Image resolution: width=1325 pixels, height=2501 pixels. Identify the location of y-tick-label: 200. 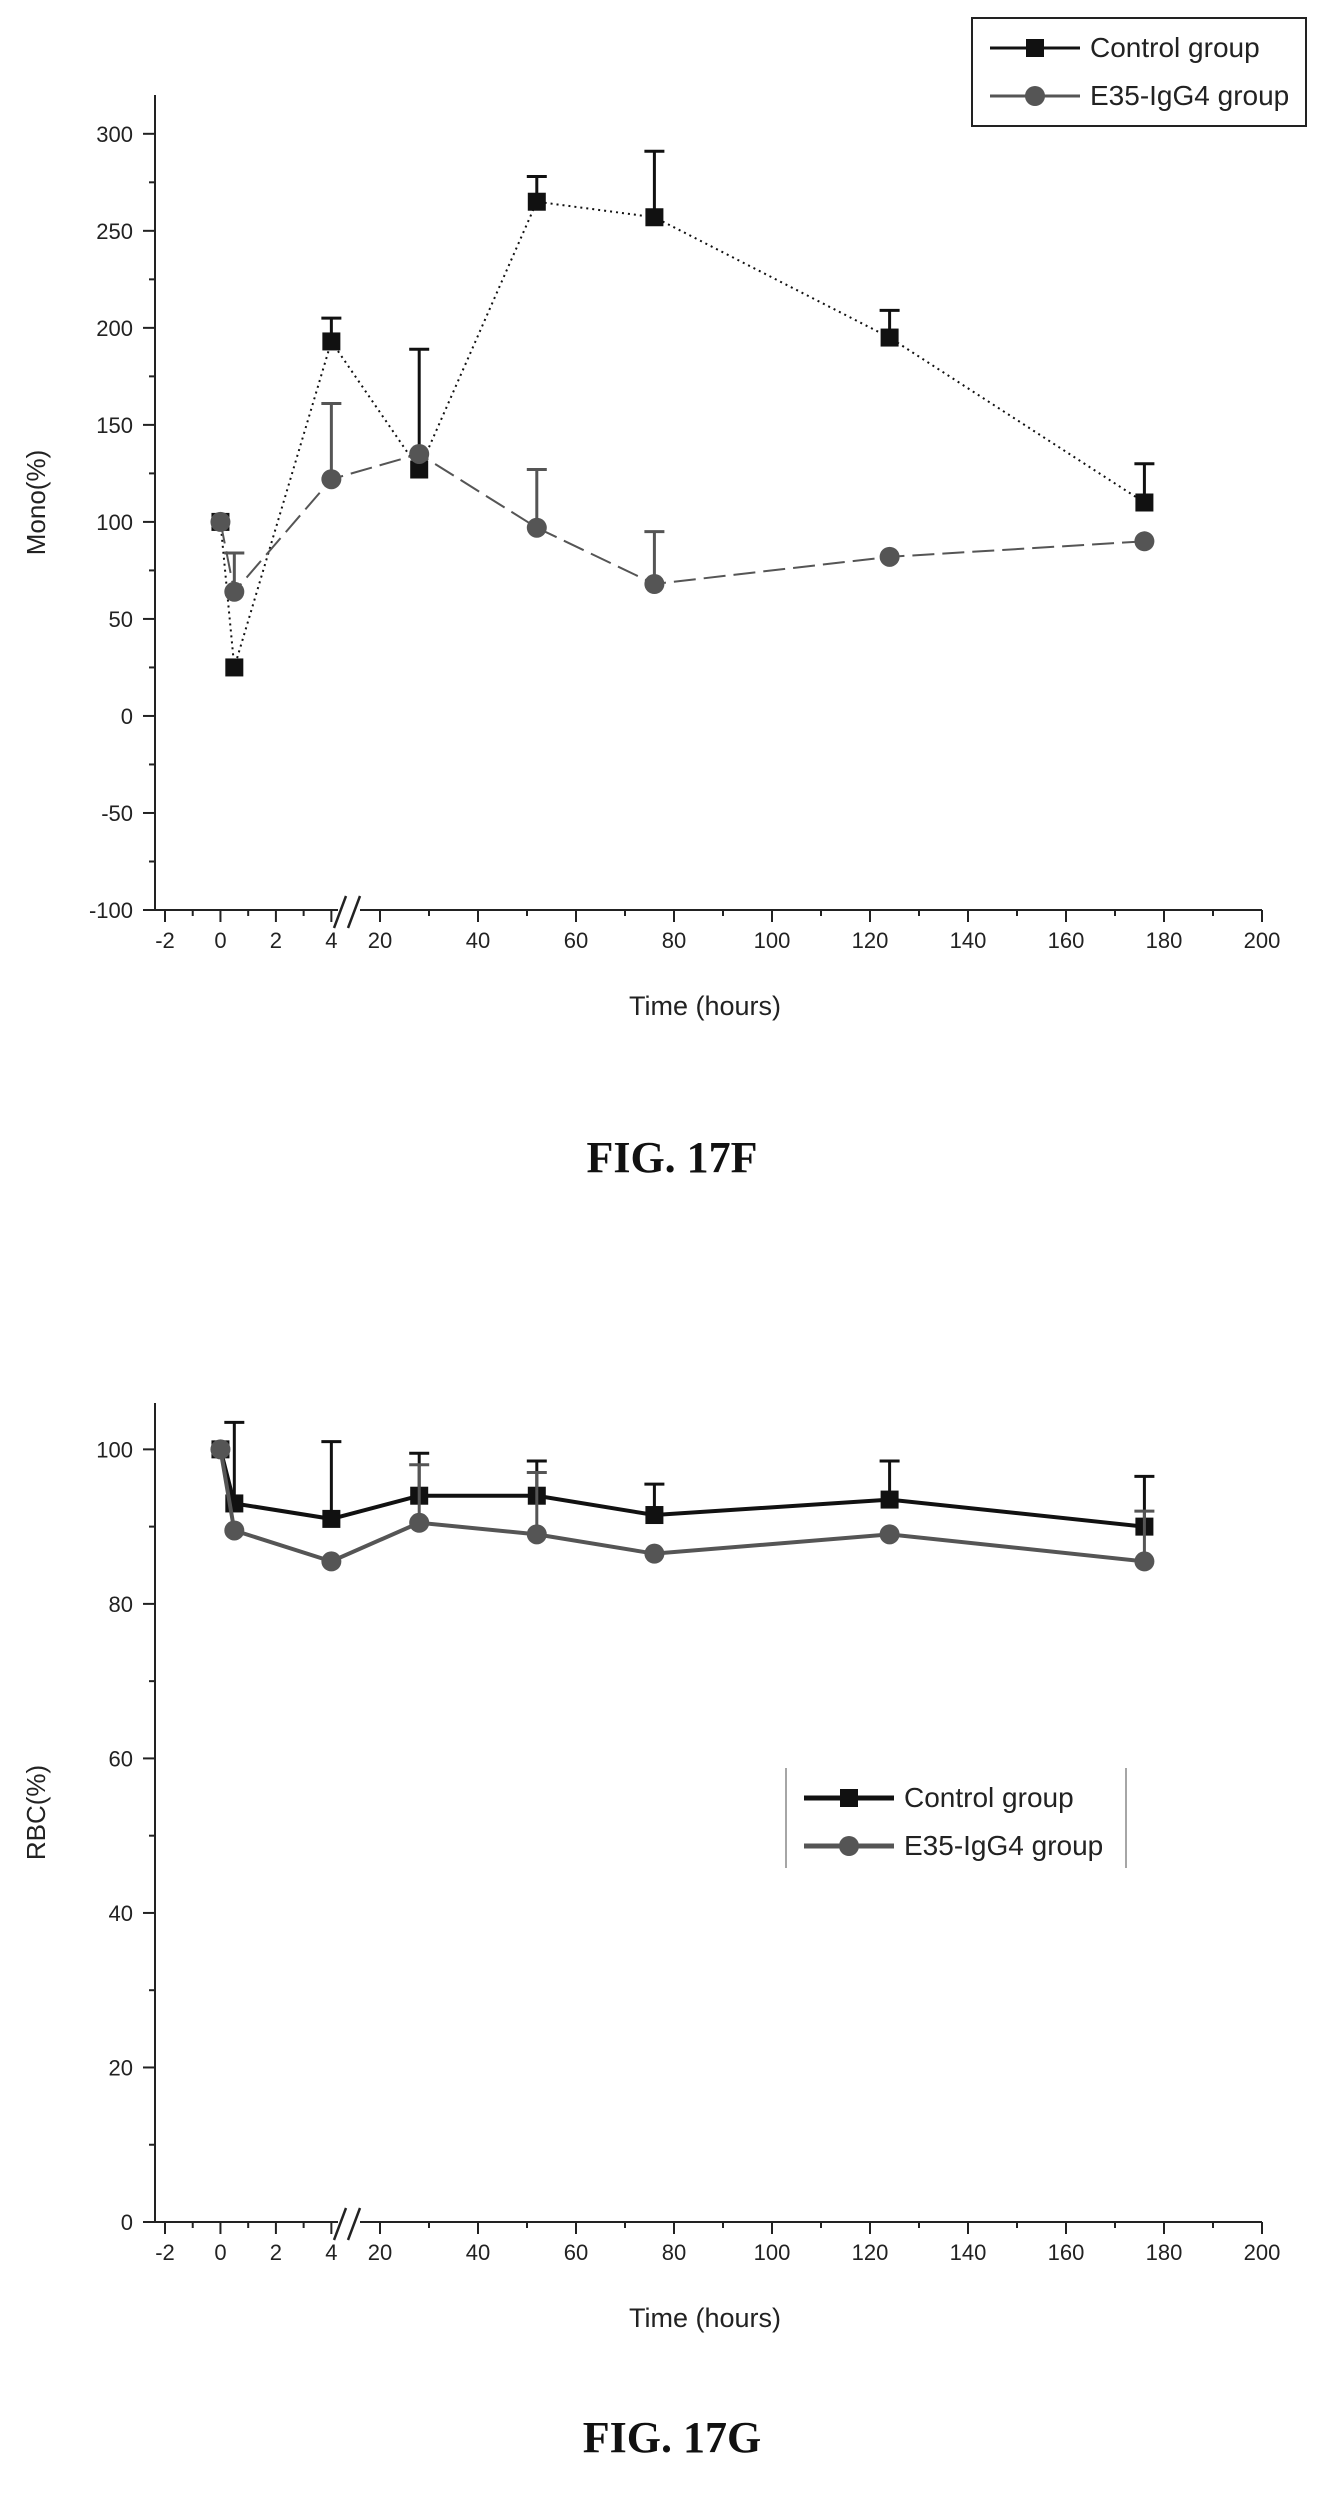
(114, 328).